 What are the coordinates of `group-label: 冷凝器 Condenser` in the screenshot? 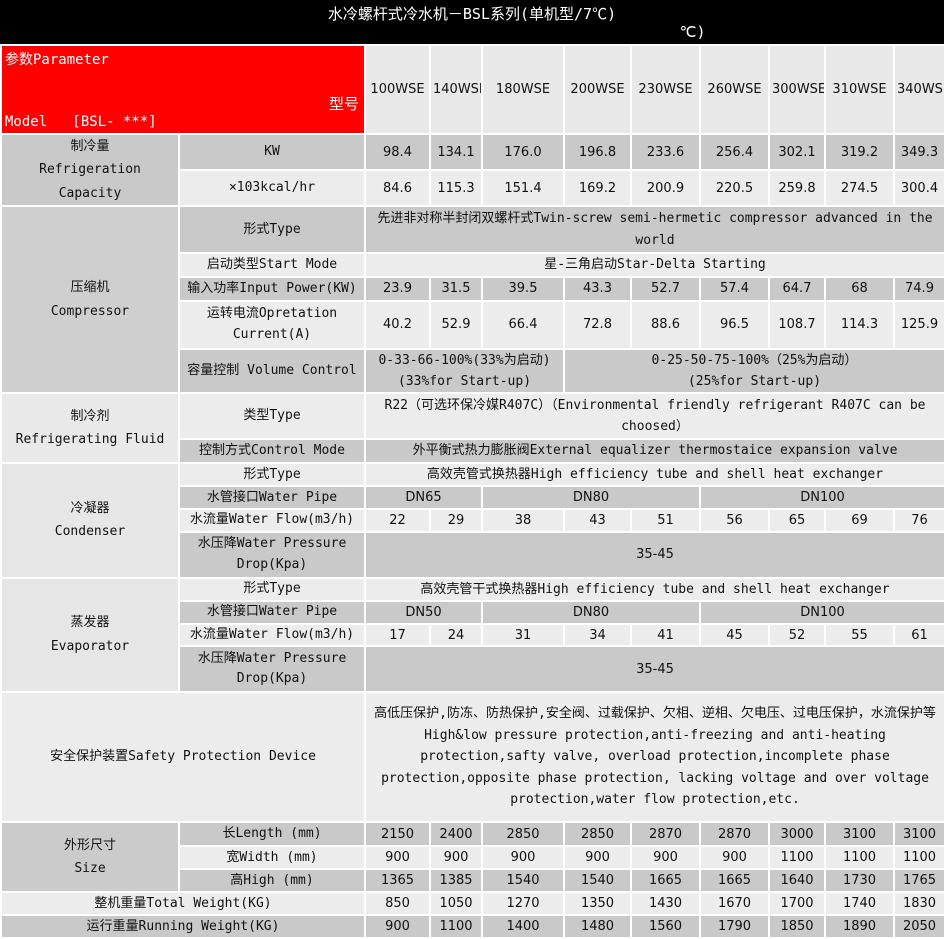 It's located at (90, 520).